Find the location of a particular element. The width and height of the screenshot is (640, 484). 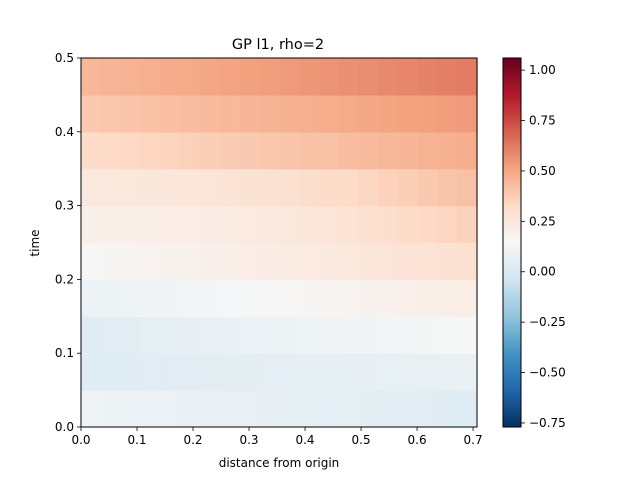

colorbar-ticks: −0.75 −0.50 −0.25 0.00 0.25 0.50 0.75 1.00 is located at coordinates (543, 246).